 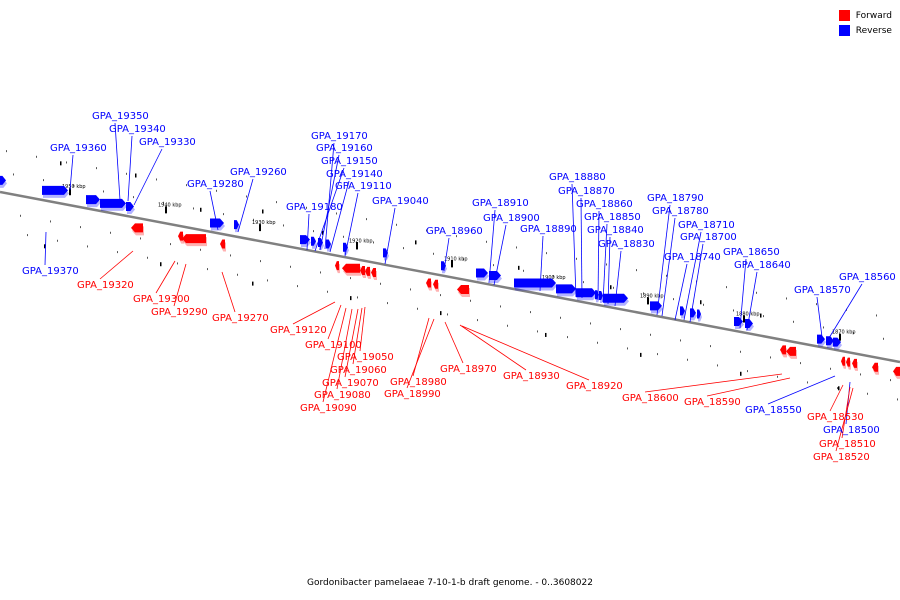 I want to click on tick-label: 1870 kbp, so click(x=844, y=333).